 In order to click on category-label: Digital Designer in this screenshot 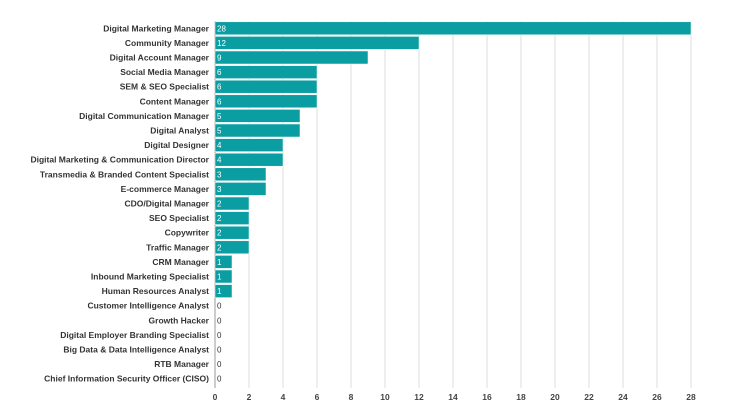, I will do `click(176, 145)`.